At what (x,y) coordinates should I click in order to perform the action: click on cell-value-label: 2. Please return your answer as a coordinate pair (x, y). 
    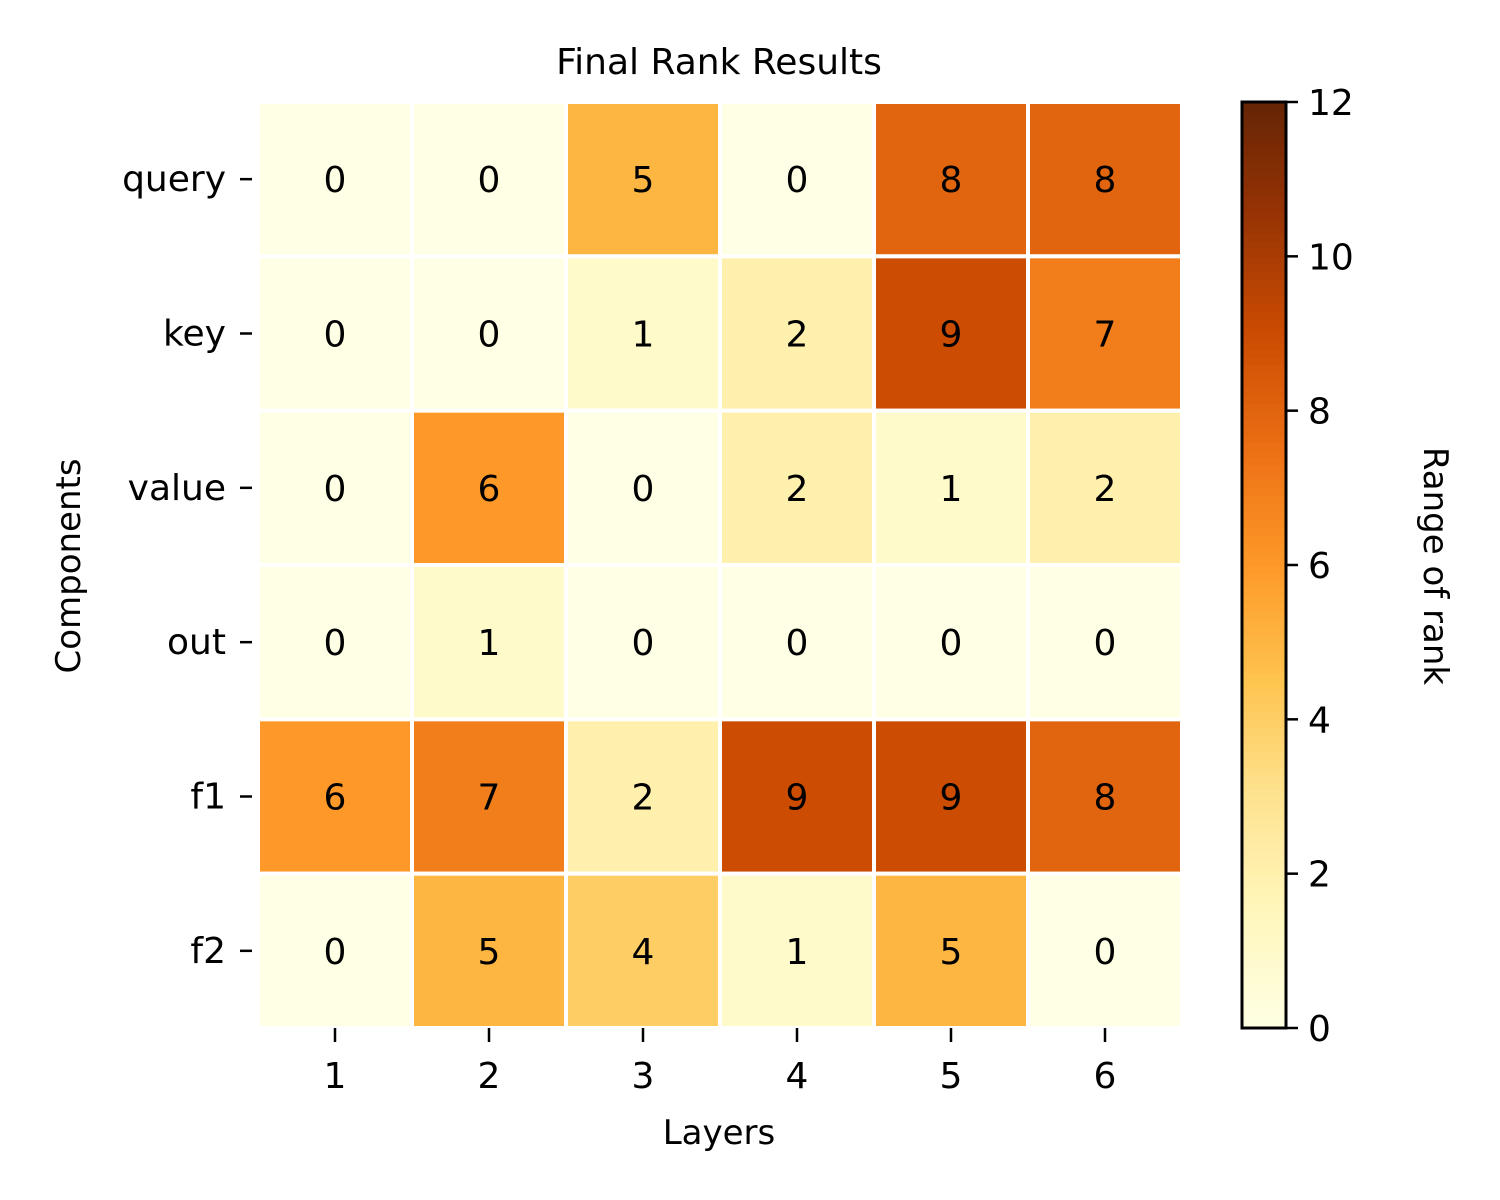
    Looking at the image, I should click on (797, 335).